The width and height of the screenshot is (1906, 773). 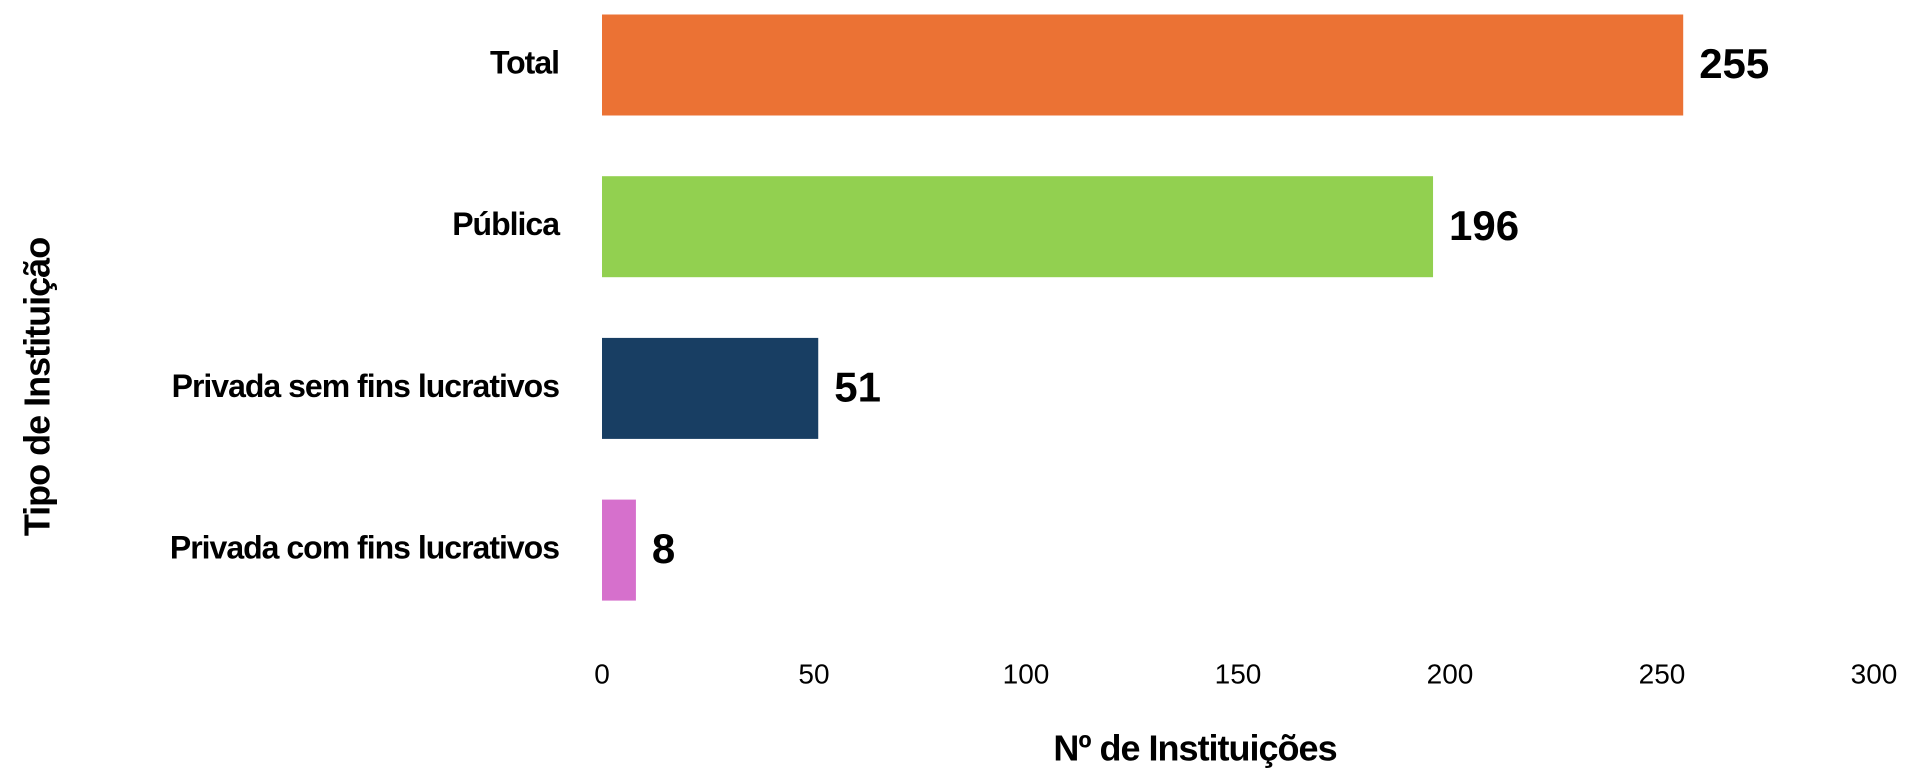 I want to click on x-tick-label: 50, so click(x=813, y=673).